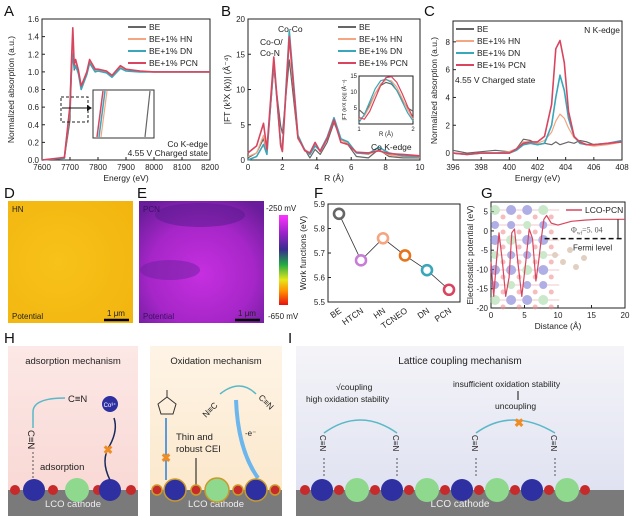 The width and height of the screenshot is (639, 525). Describe the element at coordinates (413, 130) in the screenshot. I see `inset-x-tick-label: 2` at that location.